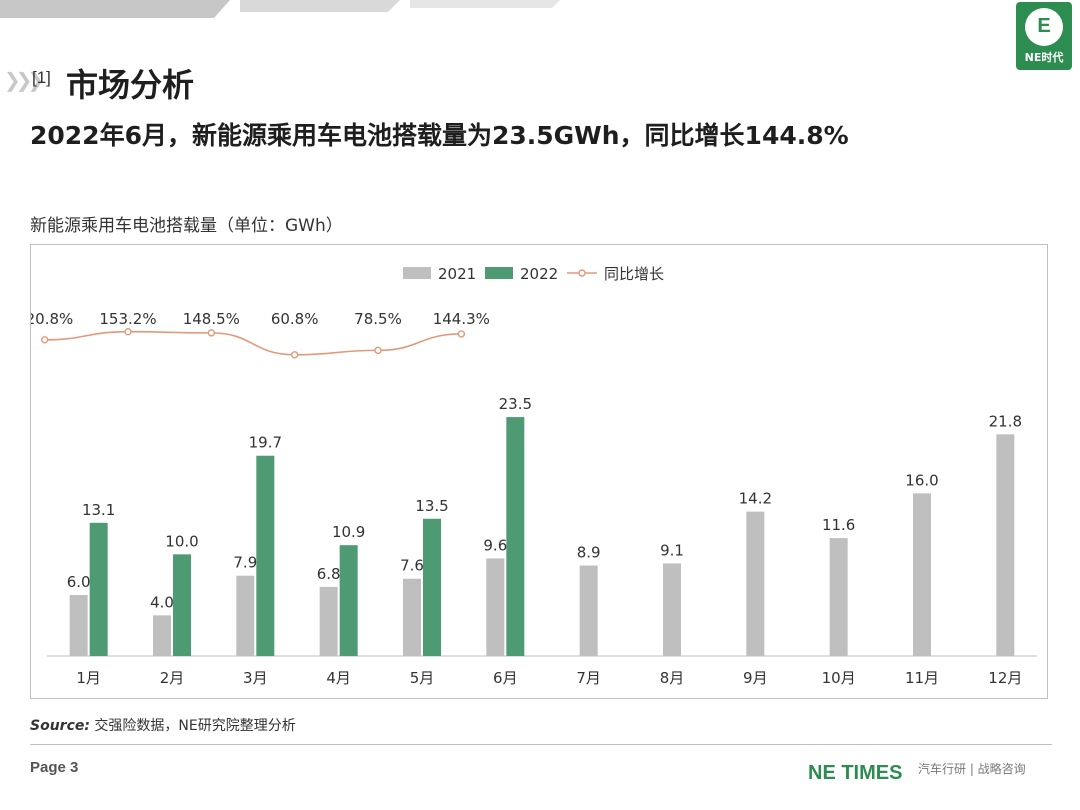 Image resolution: width=1080 pixels, height=810 pixels. What do you see at coordinates (186, 226) in the screenshot?
I see `chart-title: 新能源乘用车电池搭载量（单位：GWh）` at bounding box center [186, 226].